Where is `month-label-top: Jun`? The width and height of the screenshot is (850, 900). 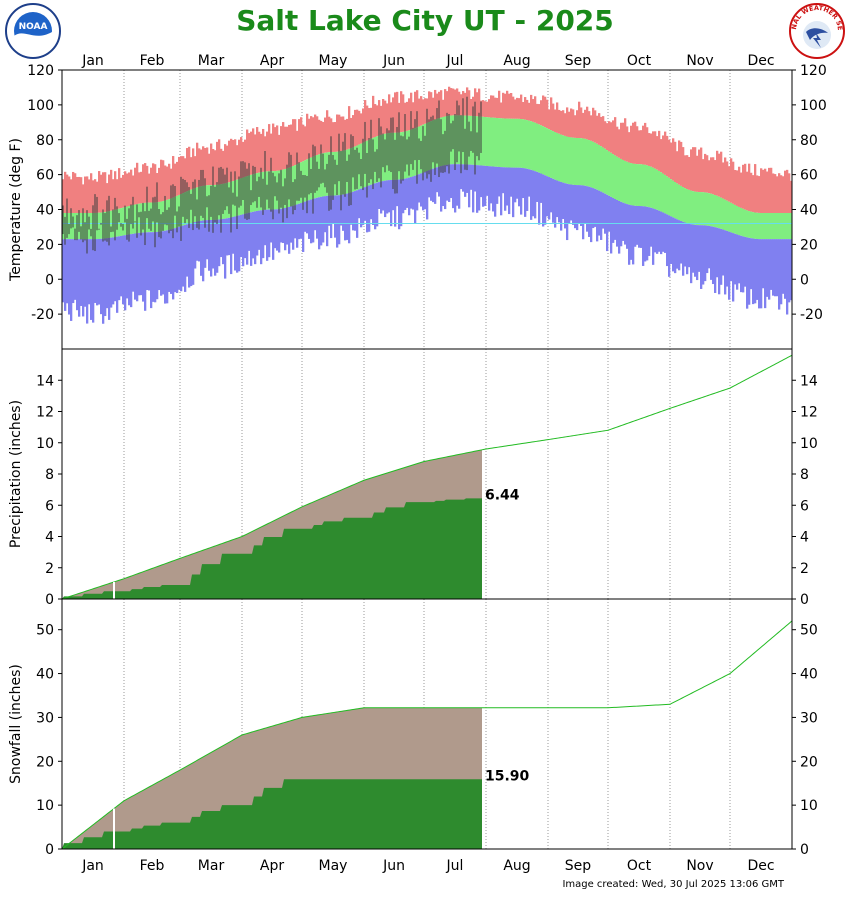 month-label-top: Jun is located at coordinates (393, 61).